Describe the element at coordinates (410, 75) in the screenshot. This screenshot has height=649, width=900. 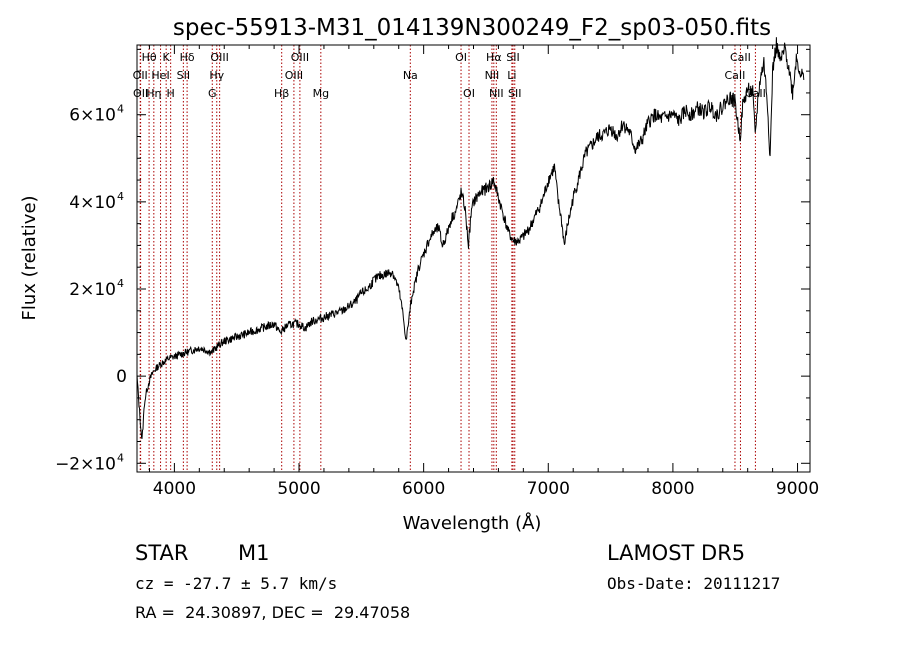
I see `line-marker-label-16: Na` at that location.